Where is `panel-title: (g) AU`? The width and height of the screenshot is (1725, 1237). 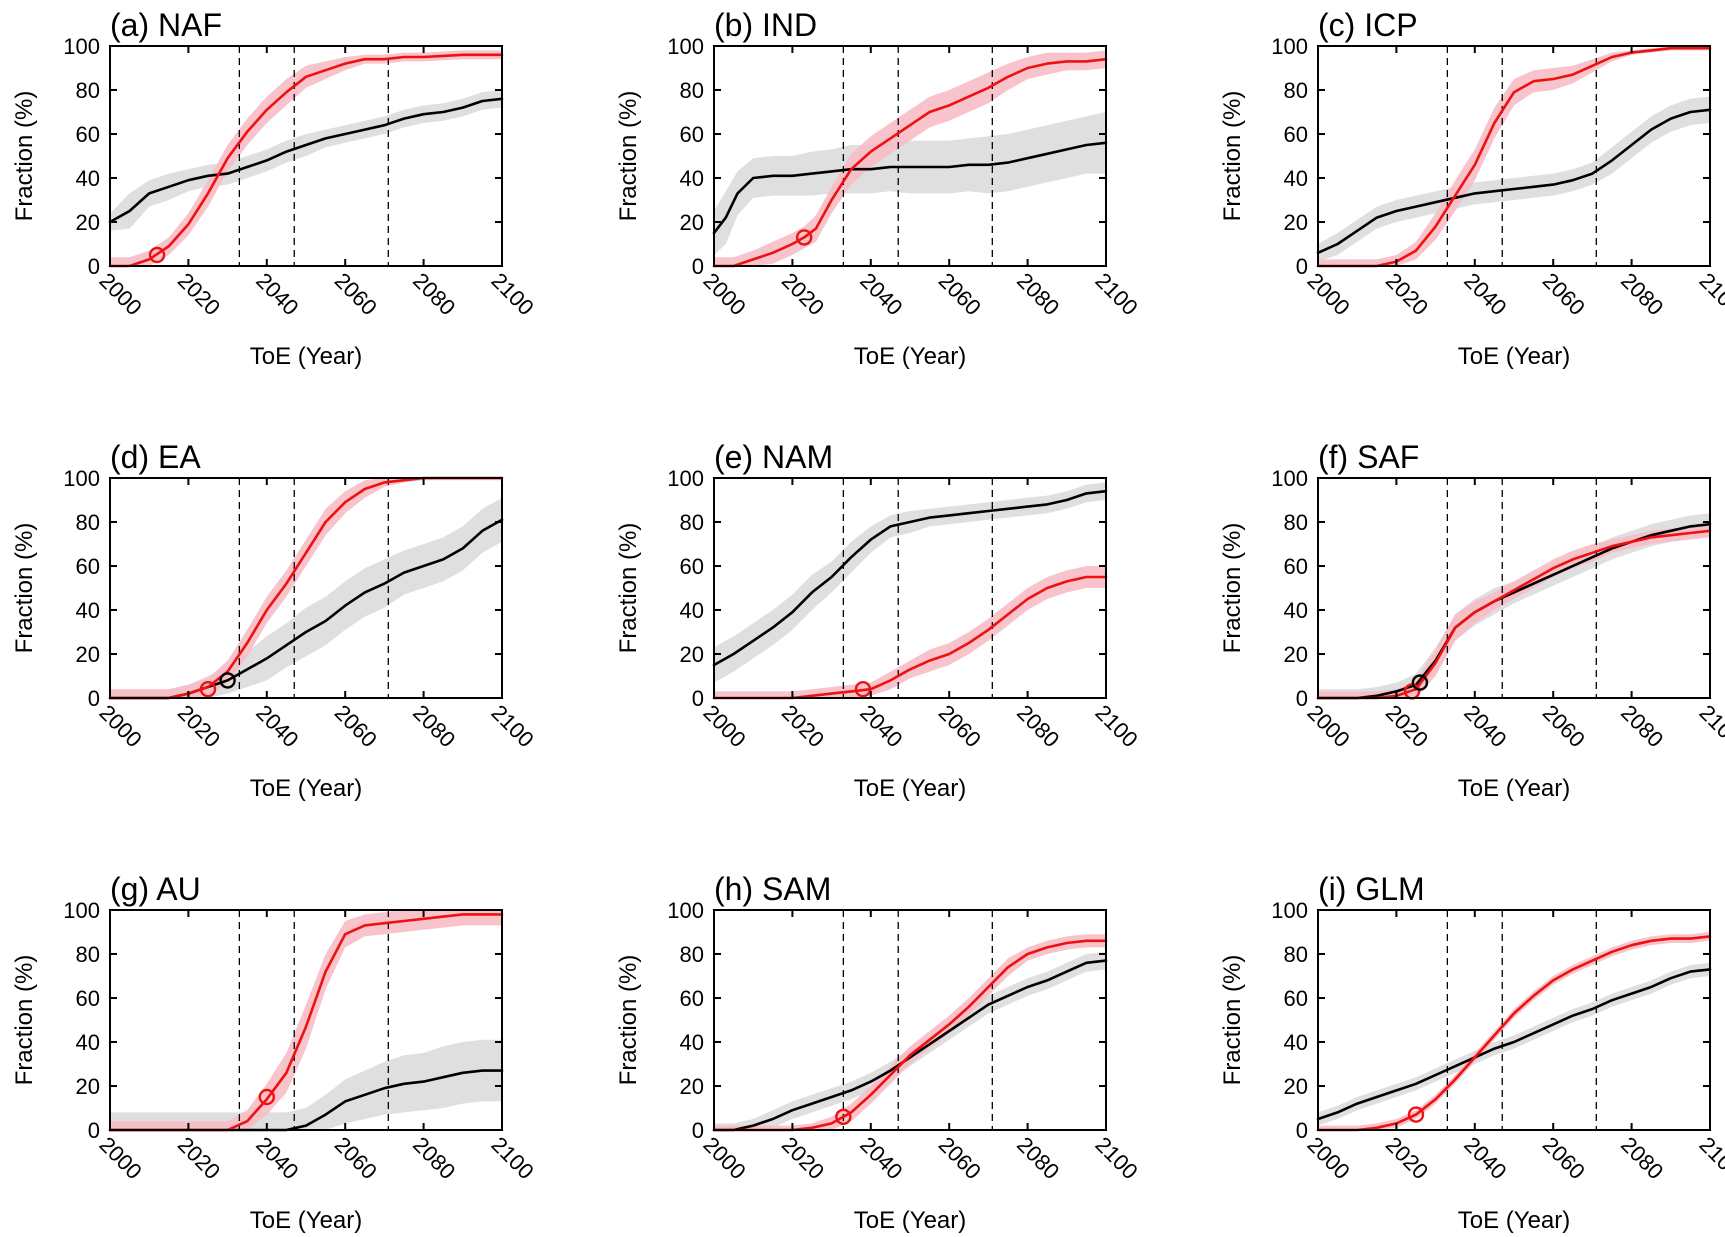
panel-title: (g) AU is located at coordinates (155, 889).